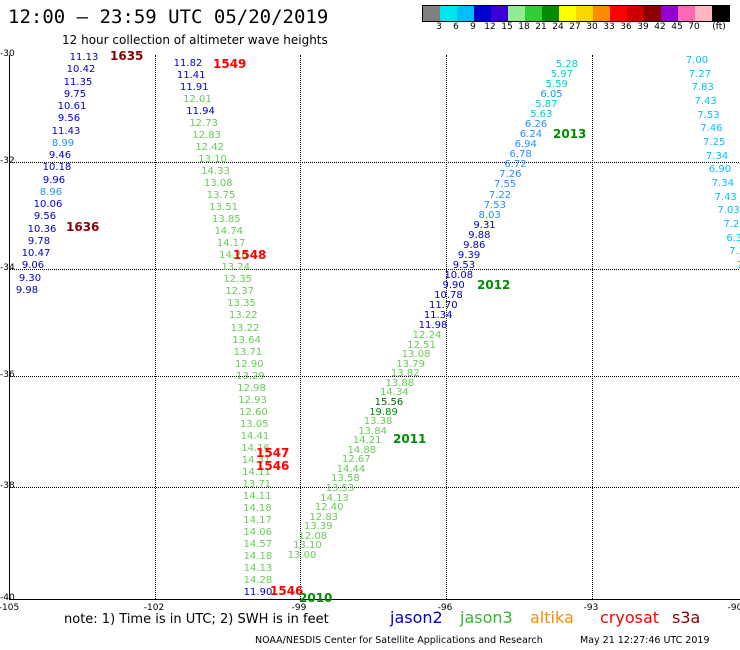  I want to click on wave-height-value: 13.39, so click(318, 527).